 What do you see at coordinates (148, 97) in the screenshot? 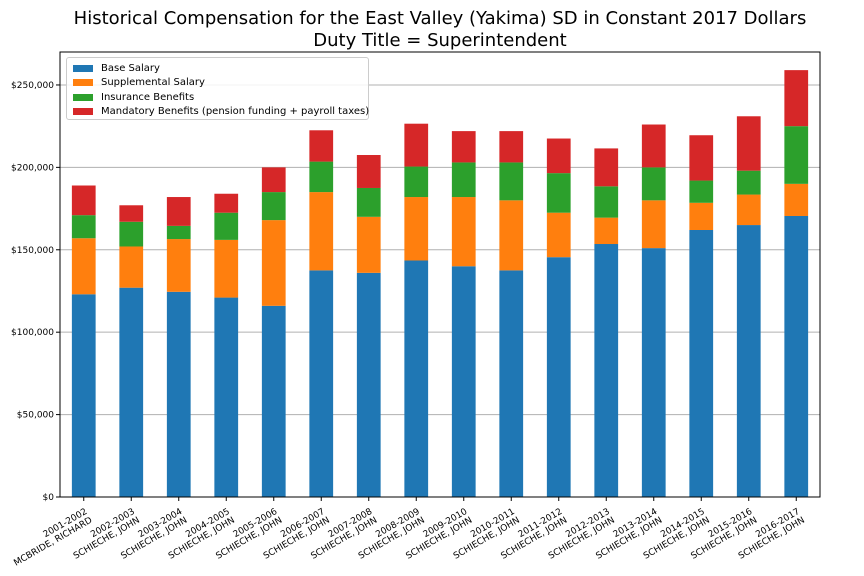
I see `legend-label: Insurance Benefits` at bounding box center [148, 97].